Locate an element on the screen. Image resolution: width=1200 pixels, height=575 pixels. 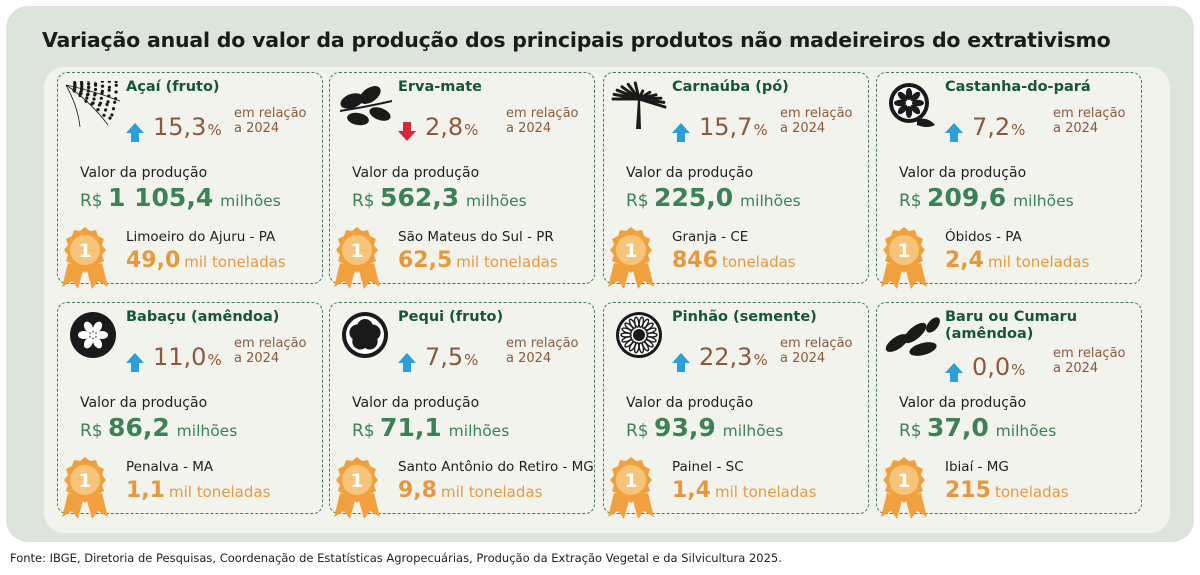
production-quantity: 62,5 mil toneladas is located at coordinates (478, 260).